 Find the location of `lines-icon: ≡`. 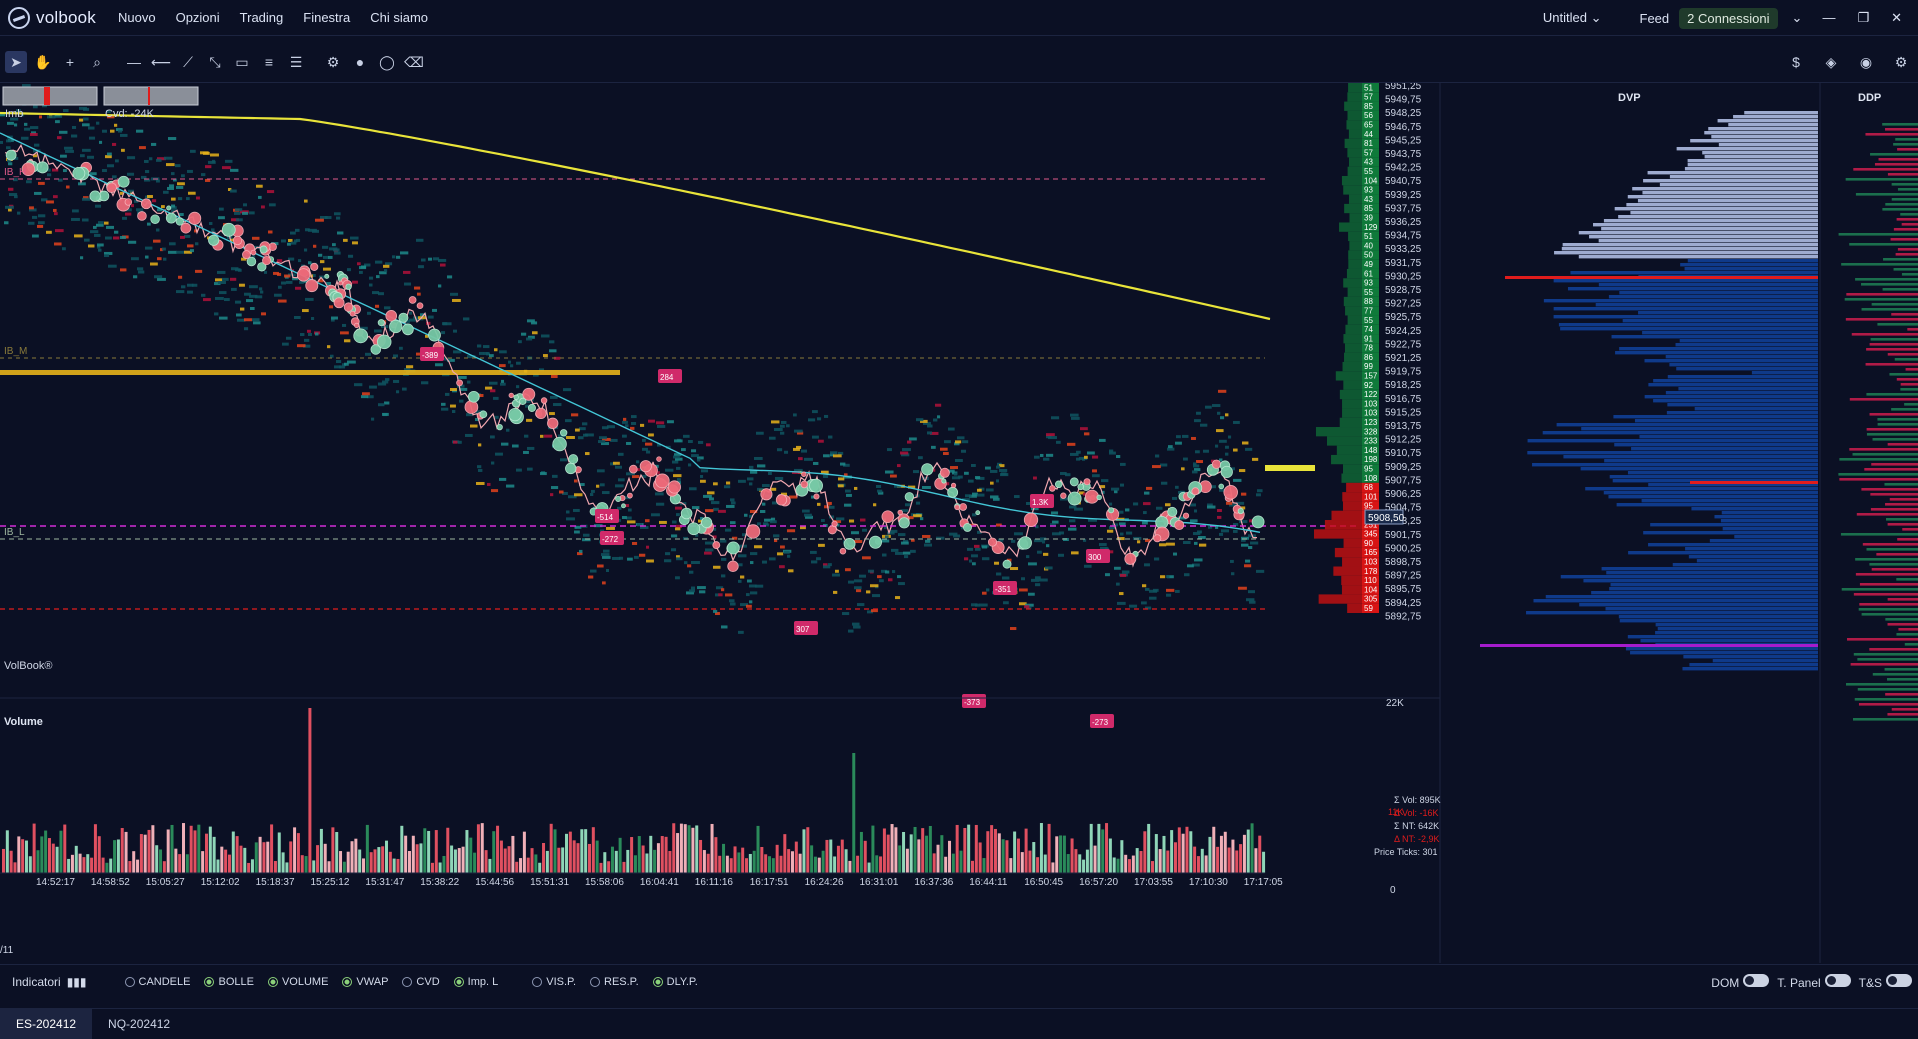

lines-icon: ≡ is located at coordinates (269, 62).